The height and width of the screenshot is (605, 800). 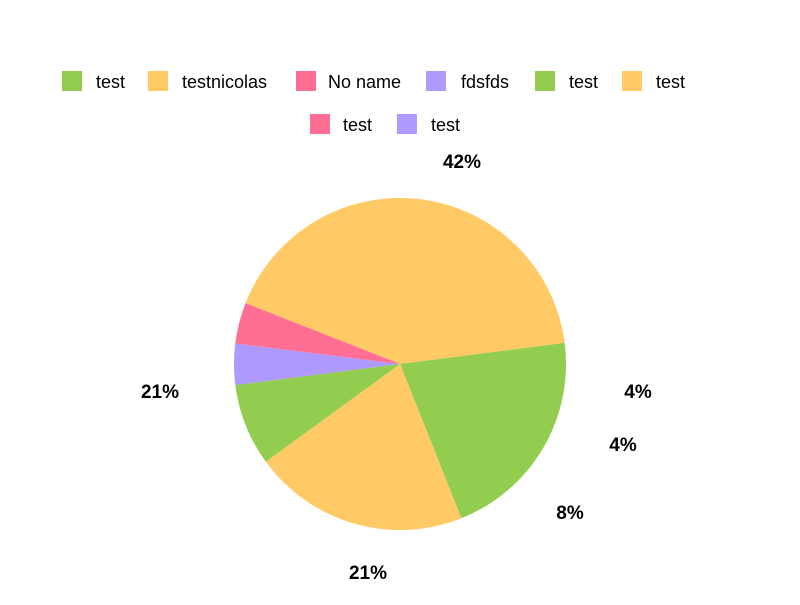 What do you see at coordinates (485, 82) in the screenshot?
I see `legend-label: fdsfds` at bounding box center [485, 82].